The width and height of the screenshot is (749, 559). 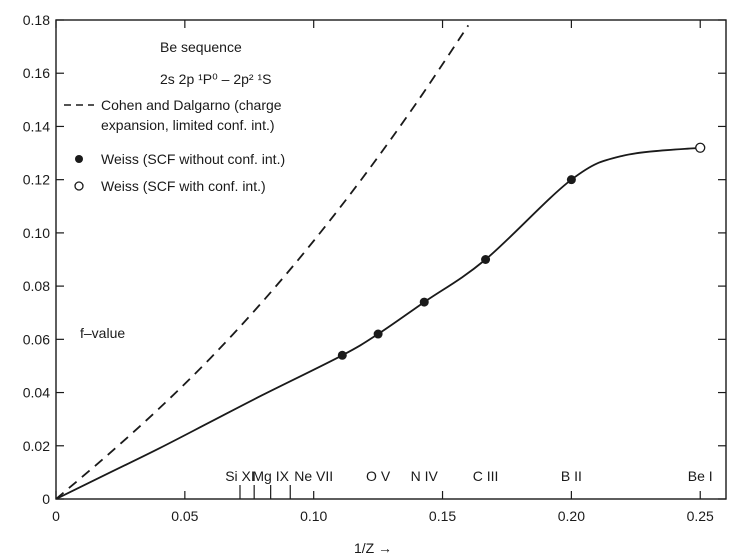 I want to click on y-tick-label: 0.14, so click(x=36, y=126).